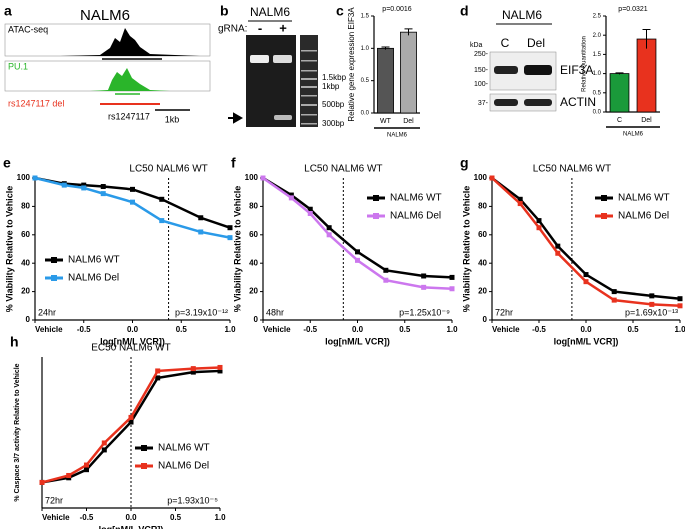 The height and width of the screenshot is (529, 685). I want to click on p-value: p=1.93x10⁻⁵, so click(192, 500).